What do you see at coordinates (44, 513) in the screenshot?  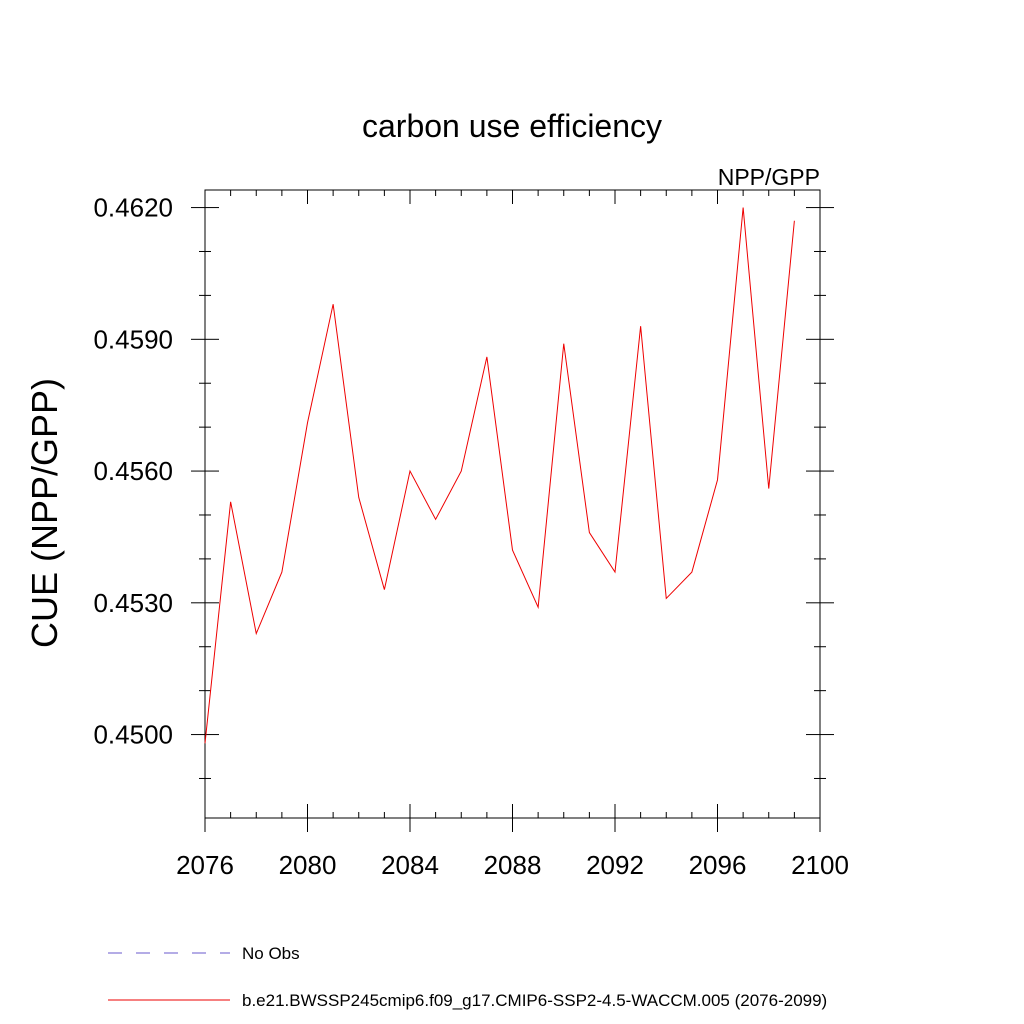 I see `y-axis-label: CUE (NPP/GPP)` at bounding box center [44, 513].